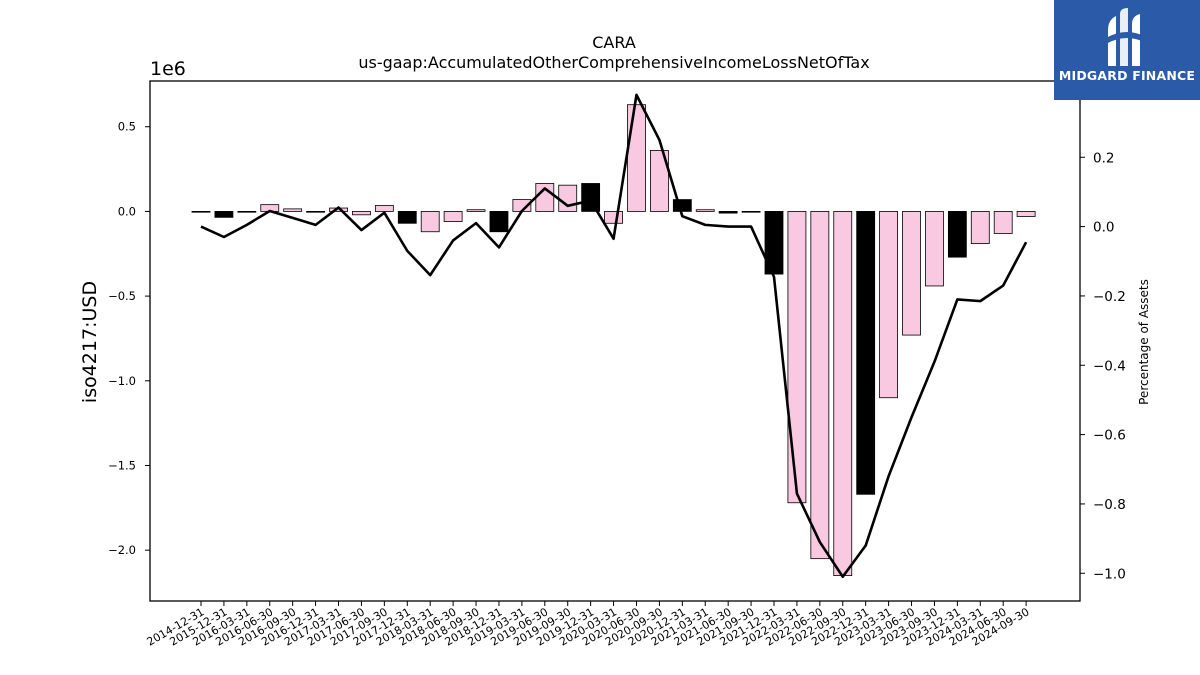  What do you see at coordinates (122, 465) in the screenshot?
I see `y-tick-label: −1.5` at bounding box center [122, 465].